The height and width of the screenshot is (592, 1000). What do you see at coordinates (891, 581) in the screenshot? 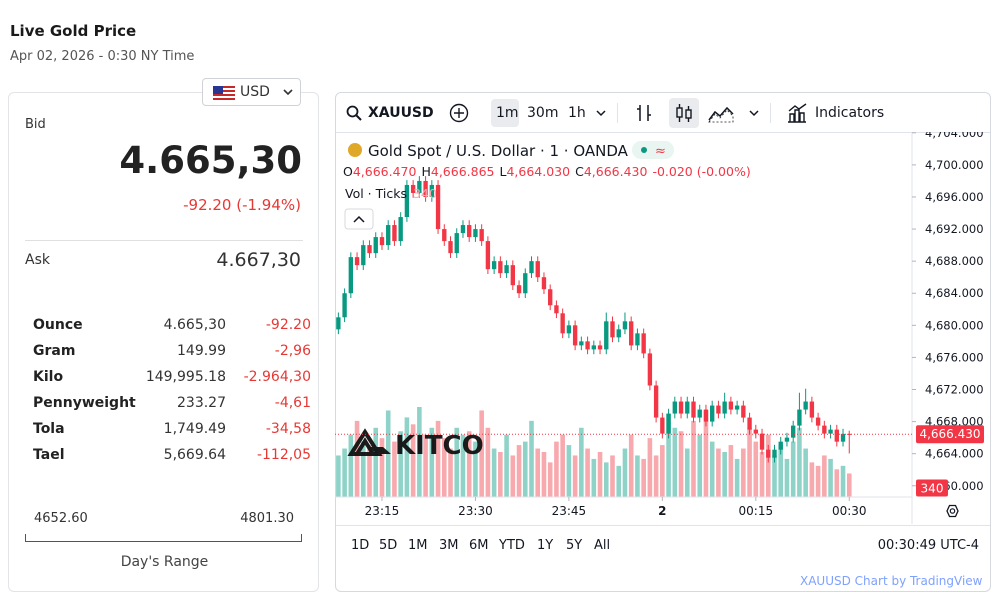
I see `attribution: XAUUSD Chart by TradingView` at bounding box center [891, 581].